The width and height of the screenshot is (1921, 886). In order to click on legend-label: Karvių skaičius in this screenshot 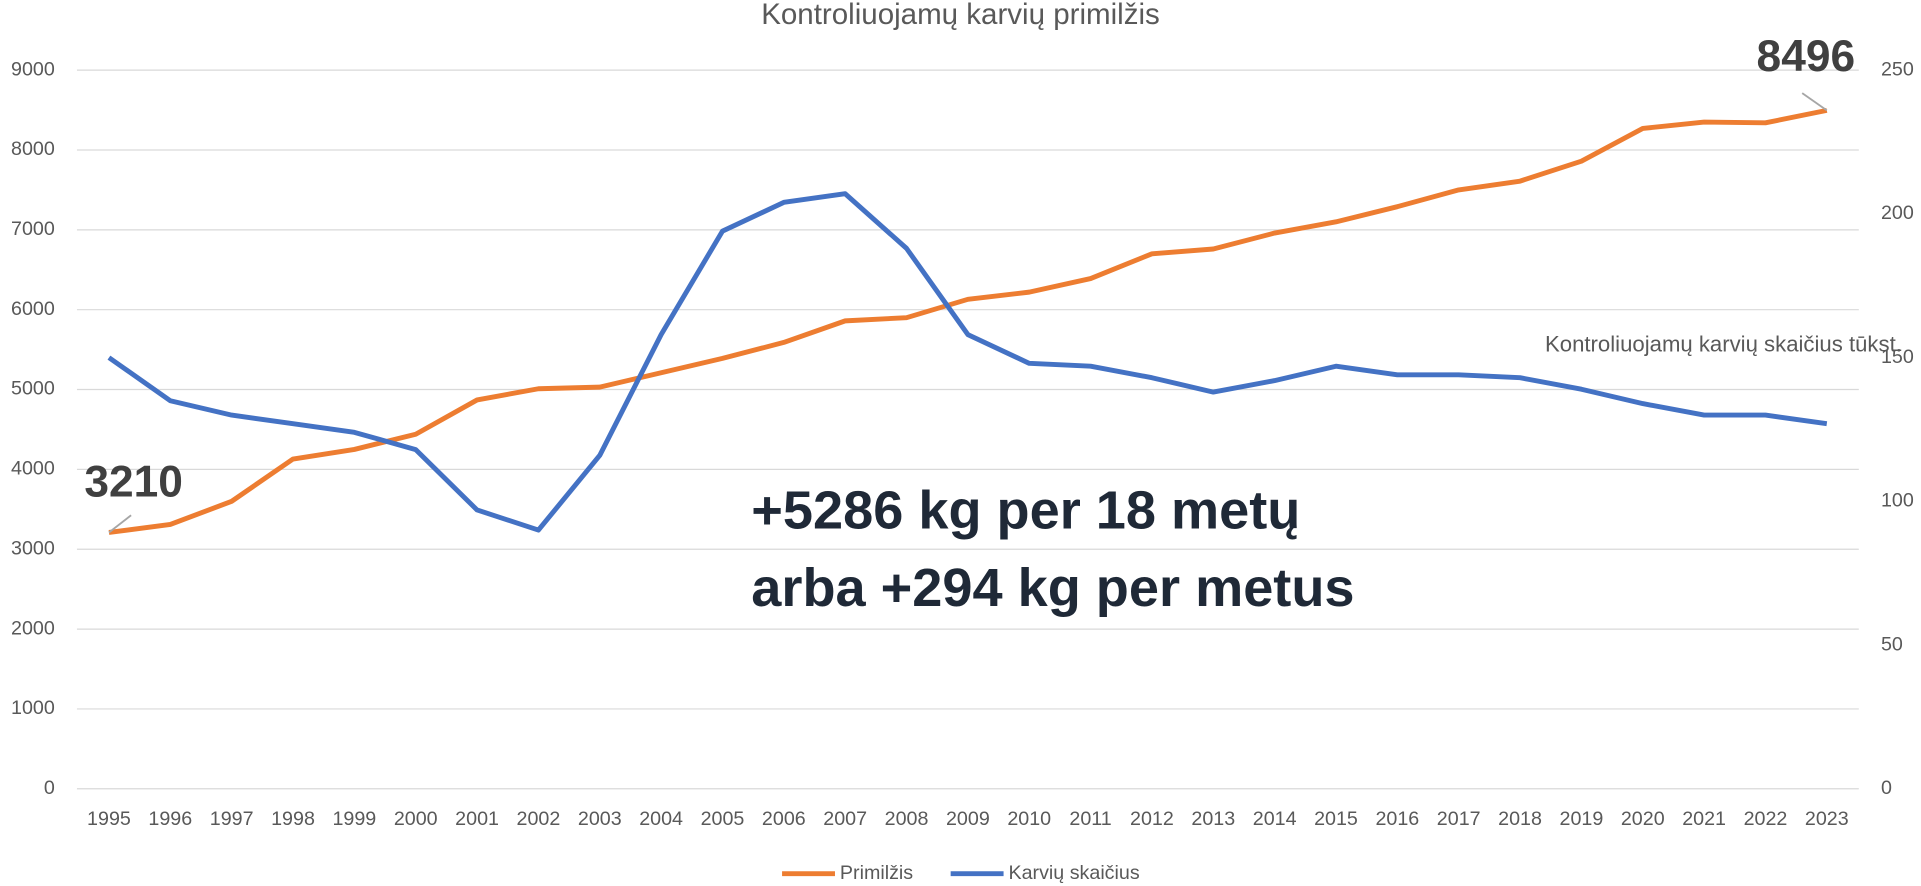, I will do `click(1073, 873)`.